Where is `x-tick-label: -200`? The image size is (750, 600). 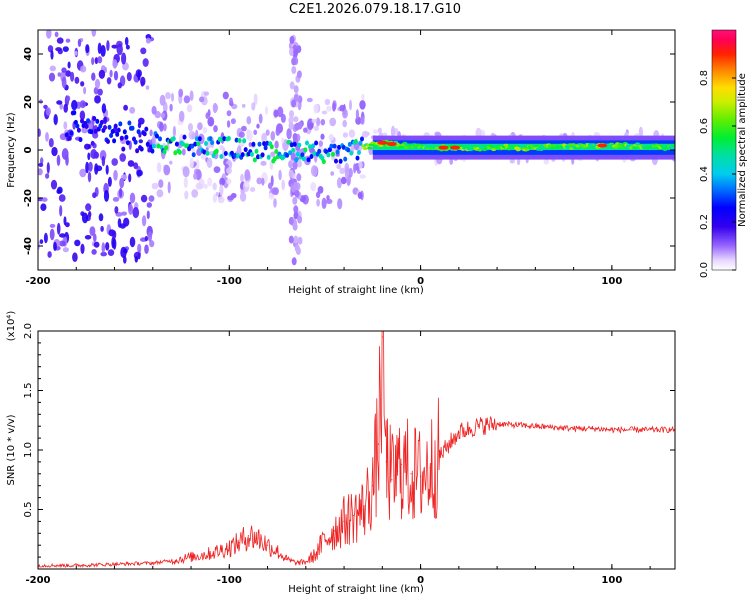 x-tick-label: -200 is located at coordinates (37, 580).